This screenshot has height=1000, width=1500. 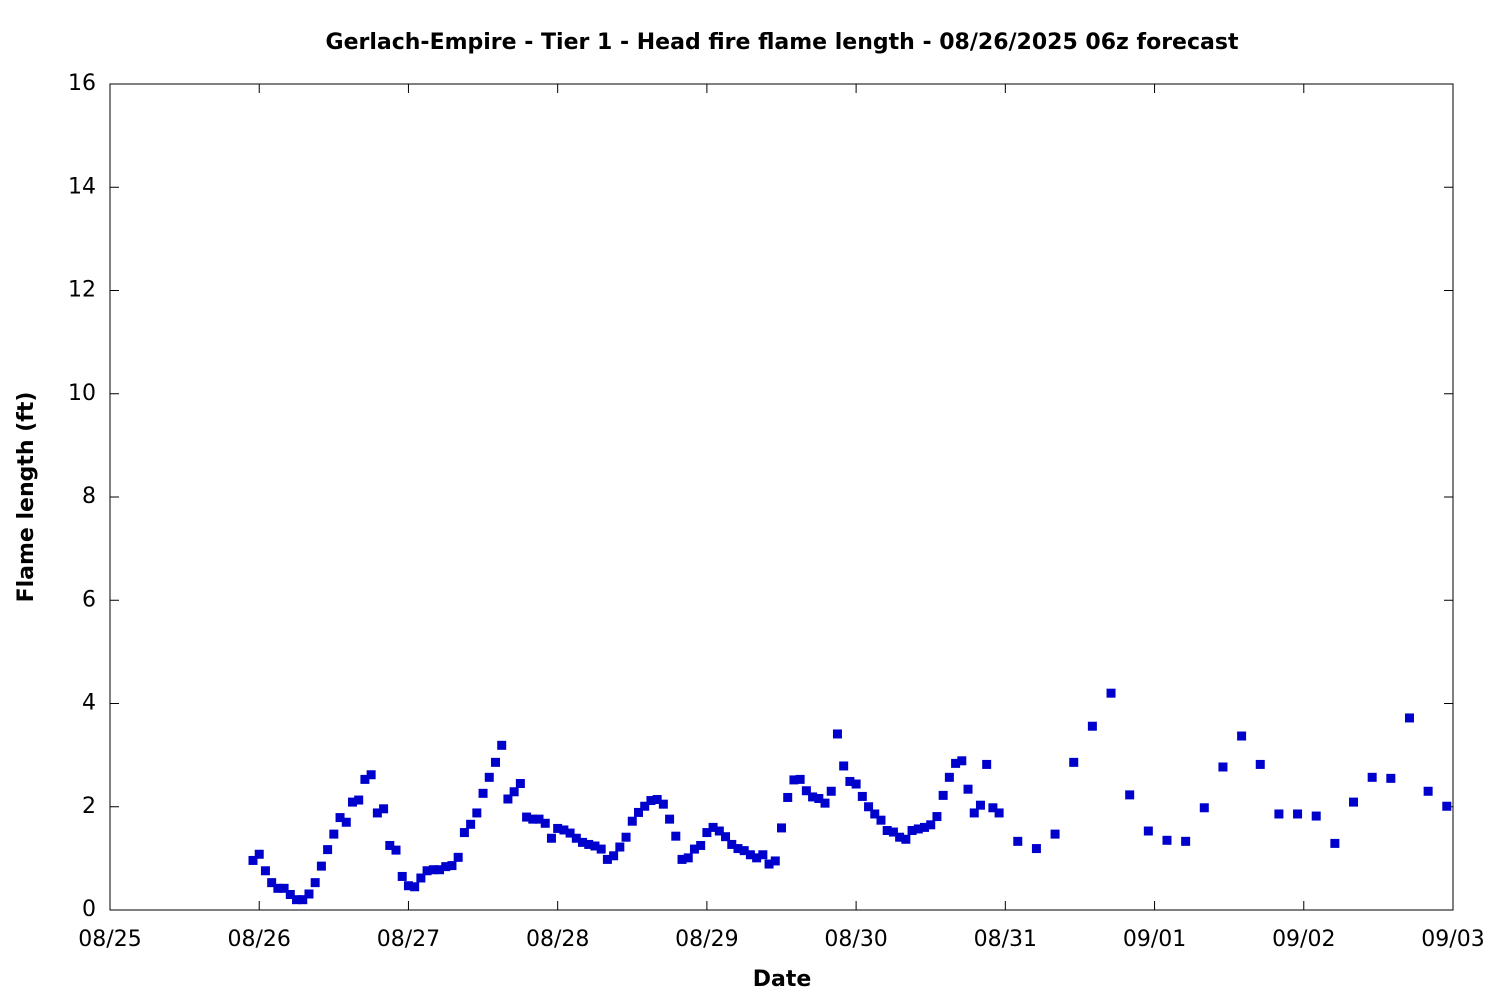 What do you see at coordinates (1154, 939) in the screenshot?
I see `x-tick-label: 09/01` at bounding box center [1154, 939].